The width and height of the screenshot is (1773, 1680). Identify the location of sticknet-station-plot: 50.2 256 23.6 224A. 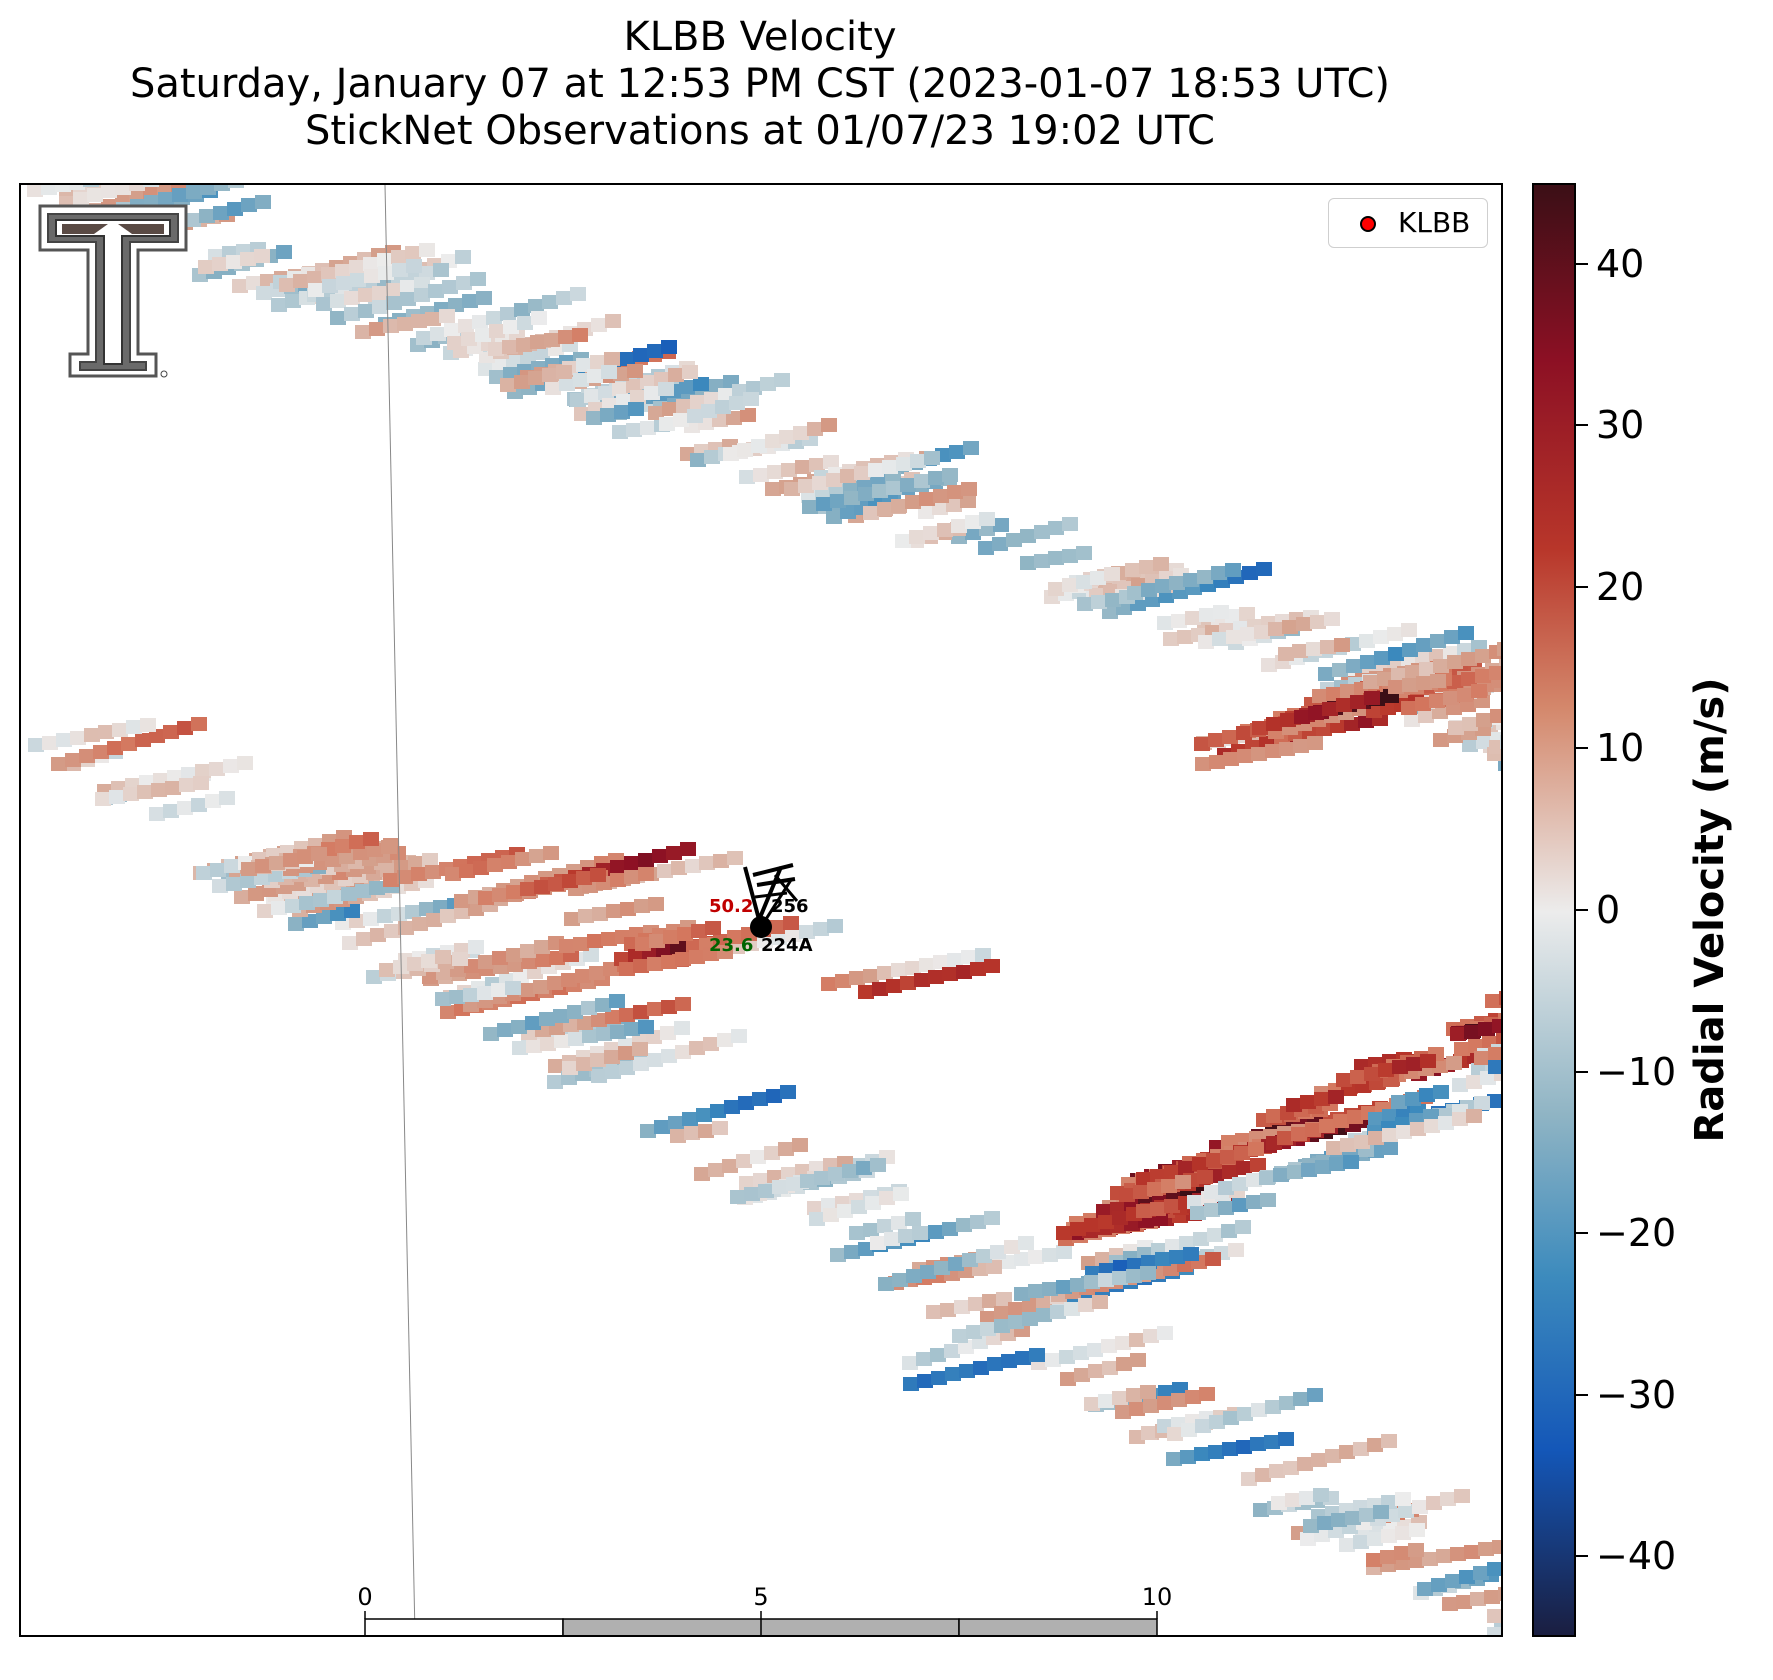
(761, 909).